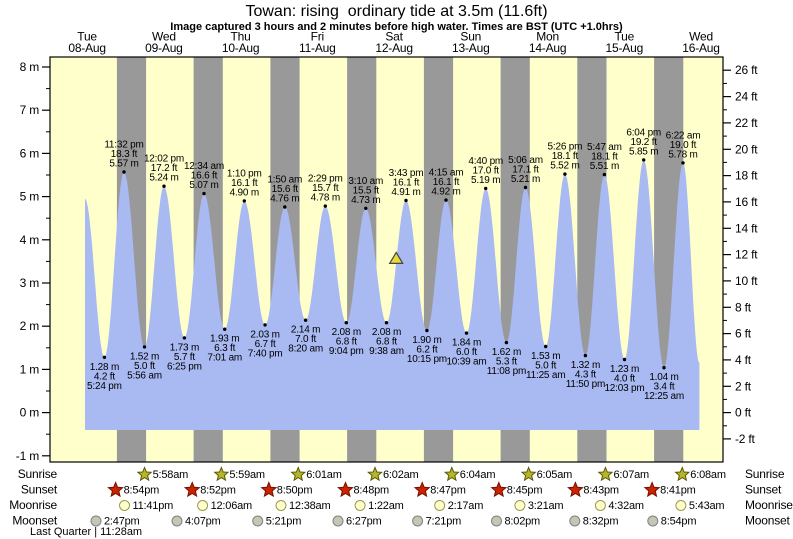 The width and height of the screenshot is (793, 539). I want to click on high-tide-metres: 4.78 m, so click(325, 198).